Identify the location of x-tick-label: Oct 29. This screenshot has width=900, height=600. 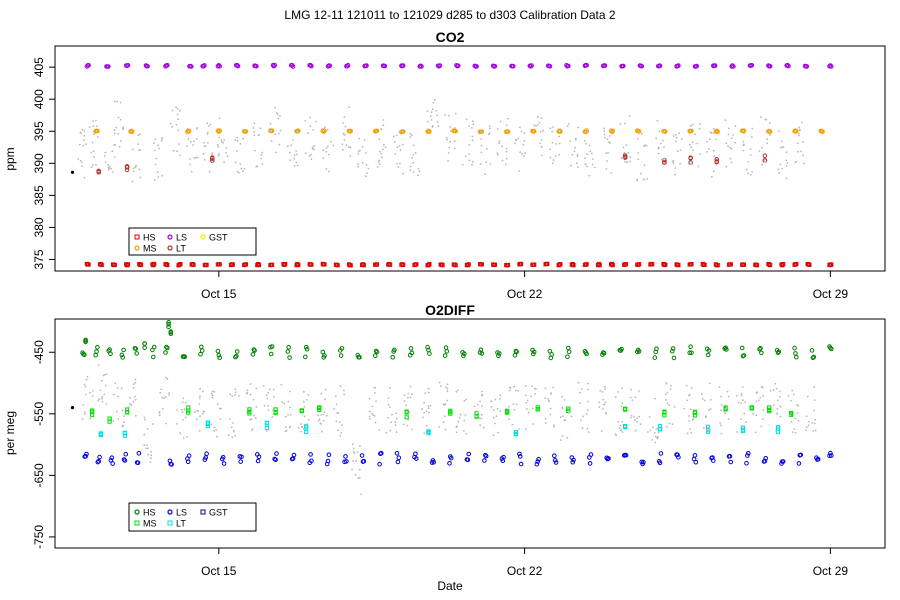
(831, 571).